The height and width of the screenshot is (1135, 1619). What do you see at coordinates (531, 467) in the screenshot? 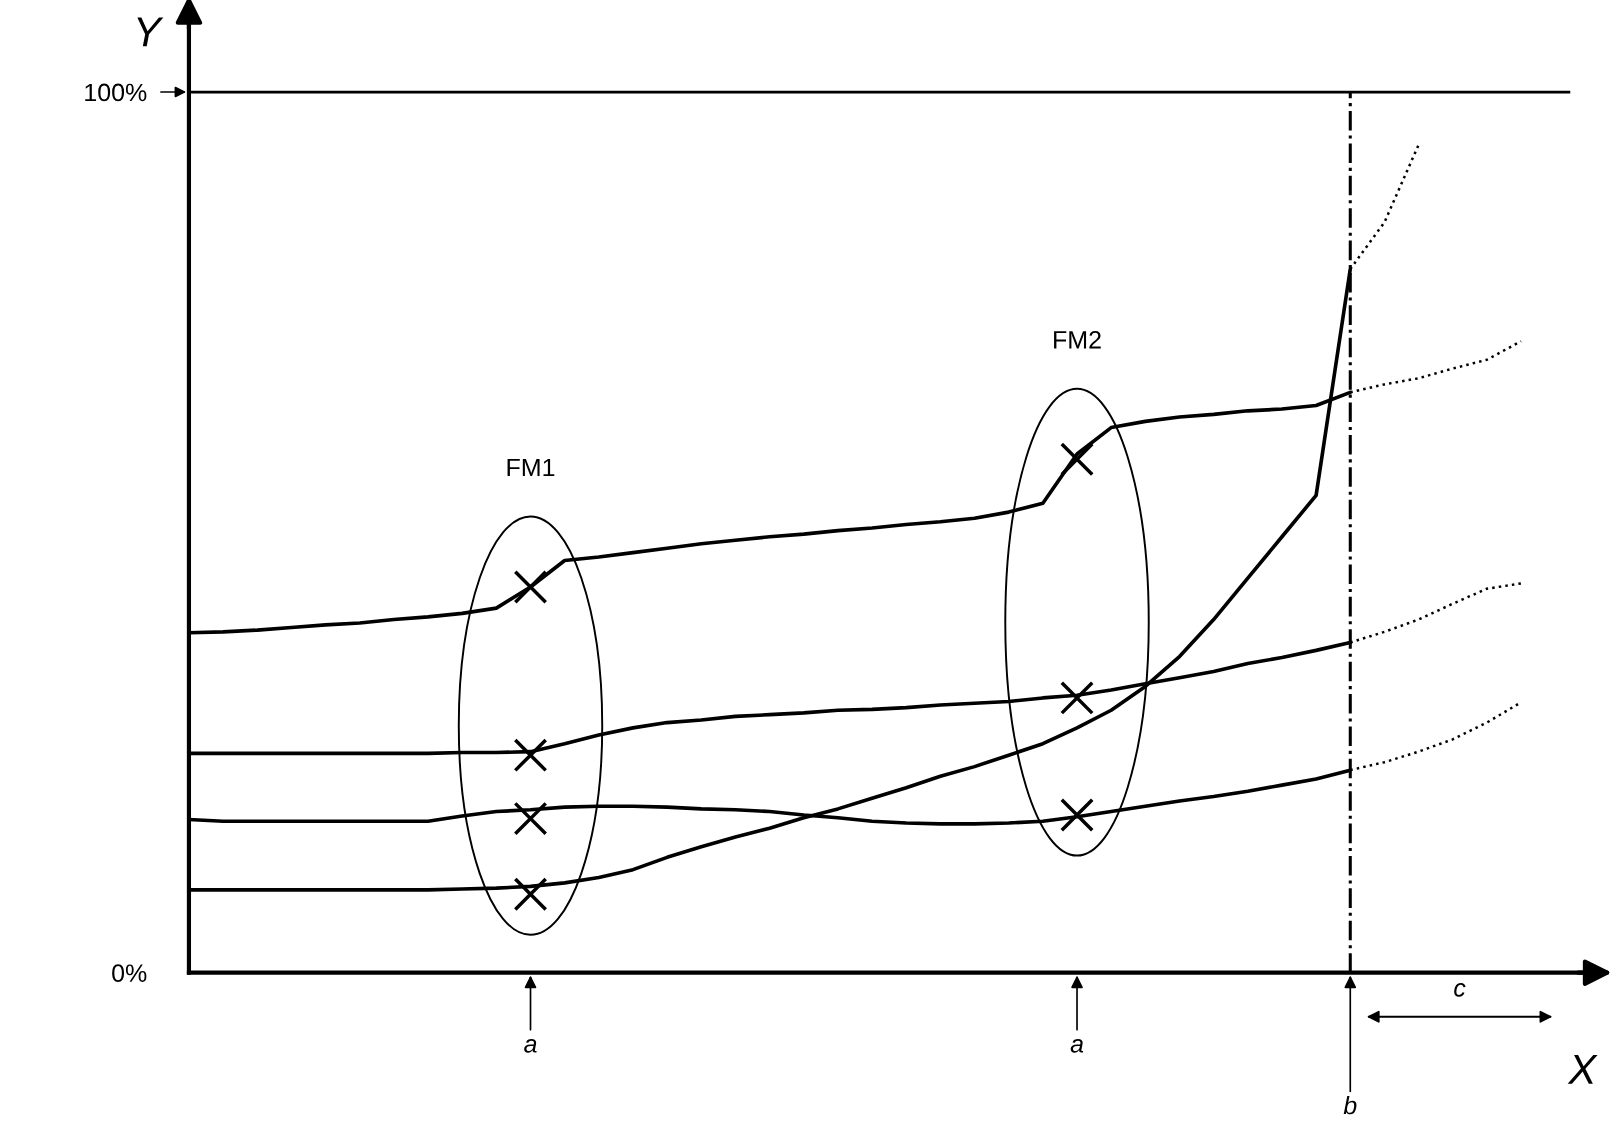
I see `annotation: FM1` at bounding box center [531, 467].